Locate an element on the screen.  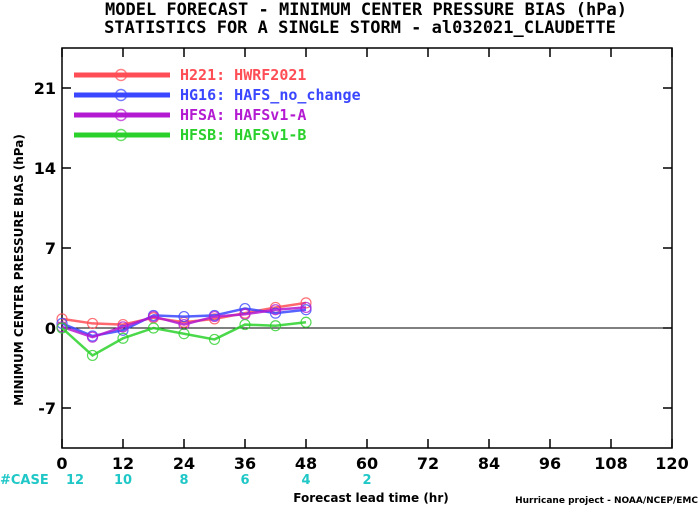
y-tick-label: -7 is located at coordinates (47, 408).